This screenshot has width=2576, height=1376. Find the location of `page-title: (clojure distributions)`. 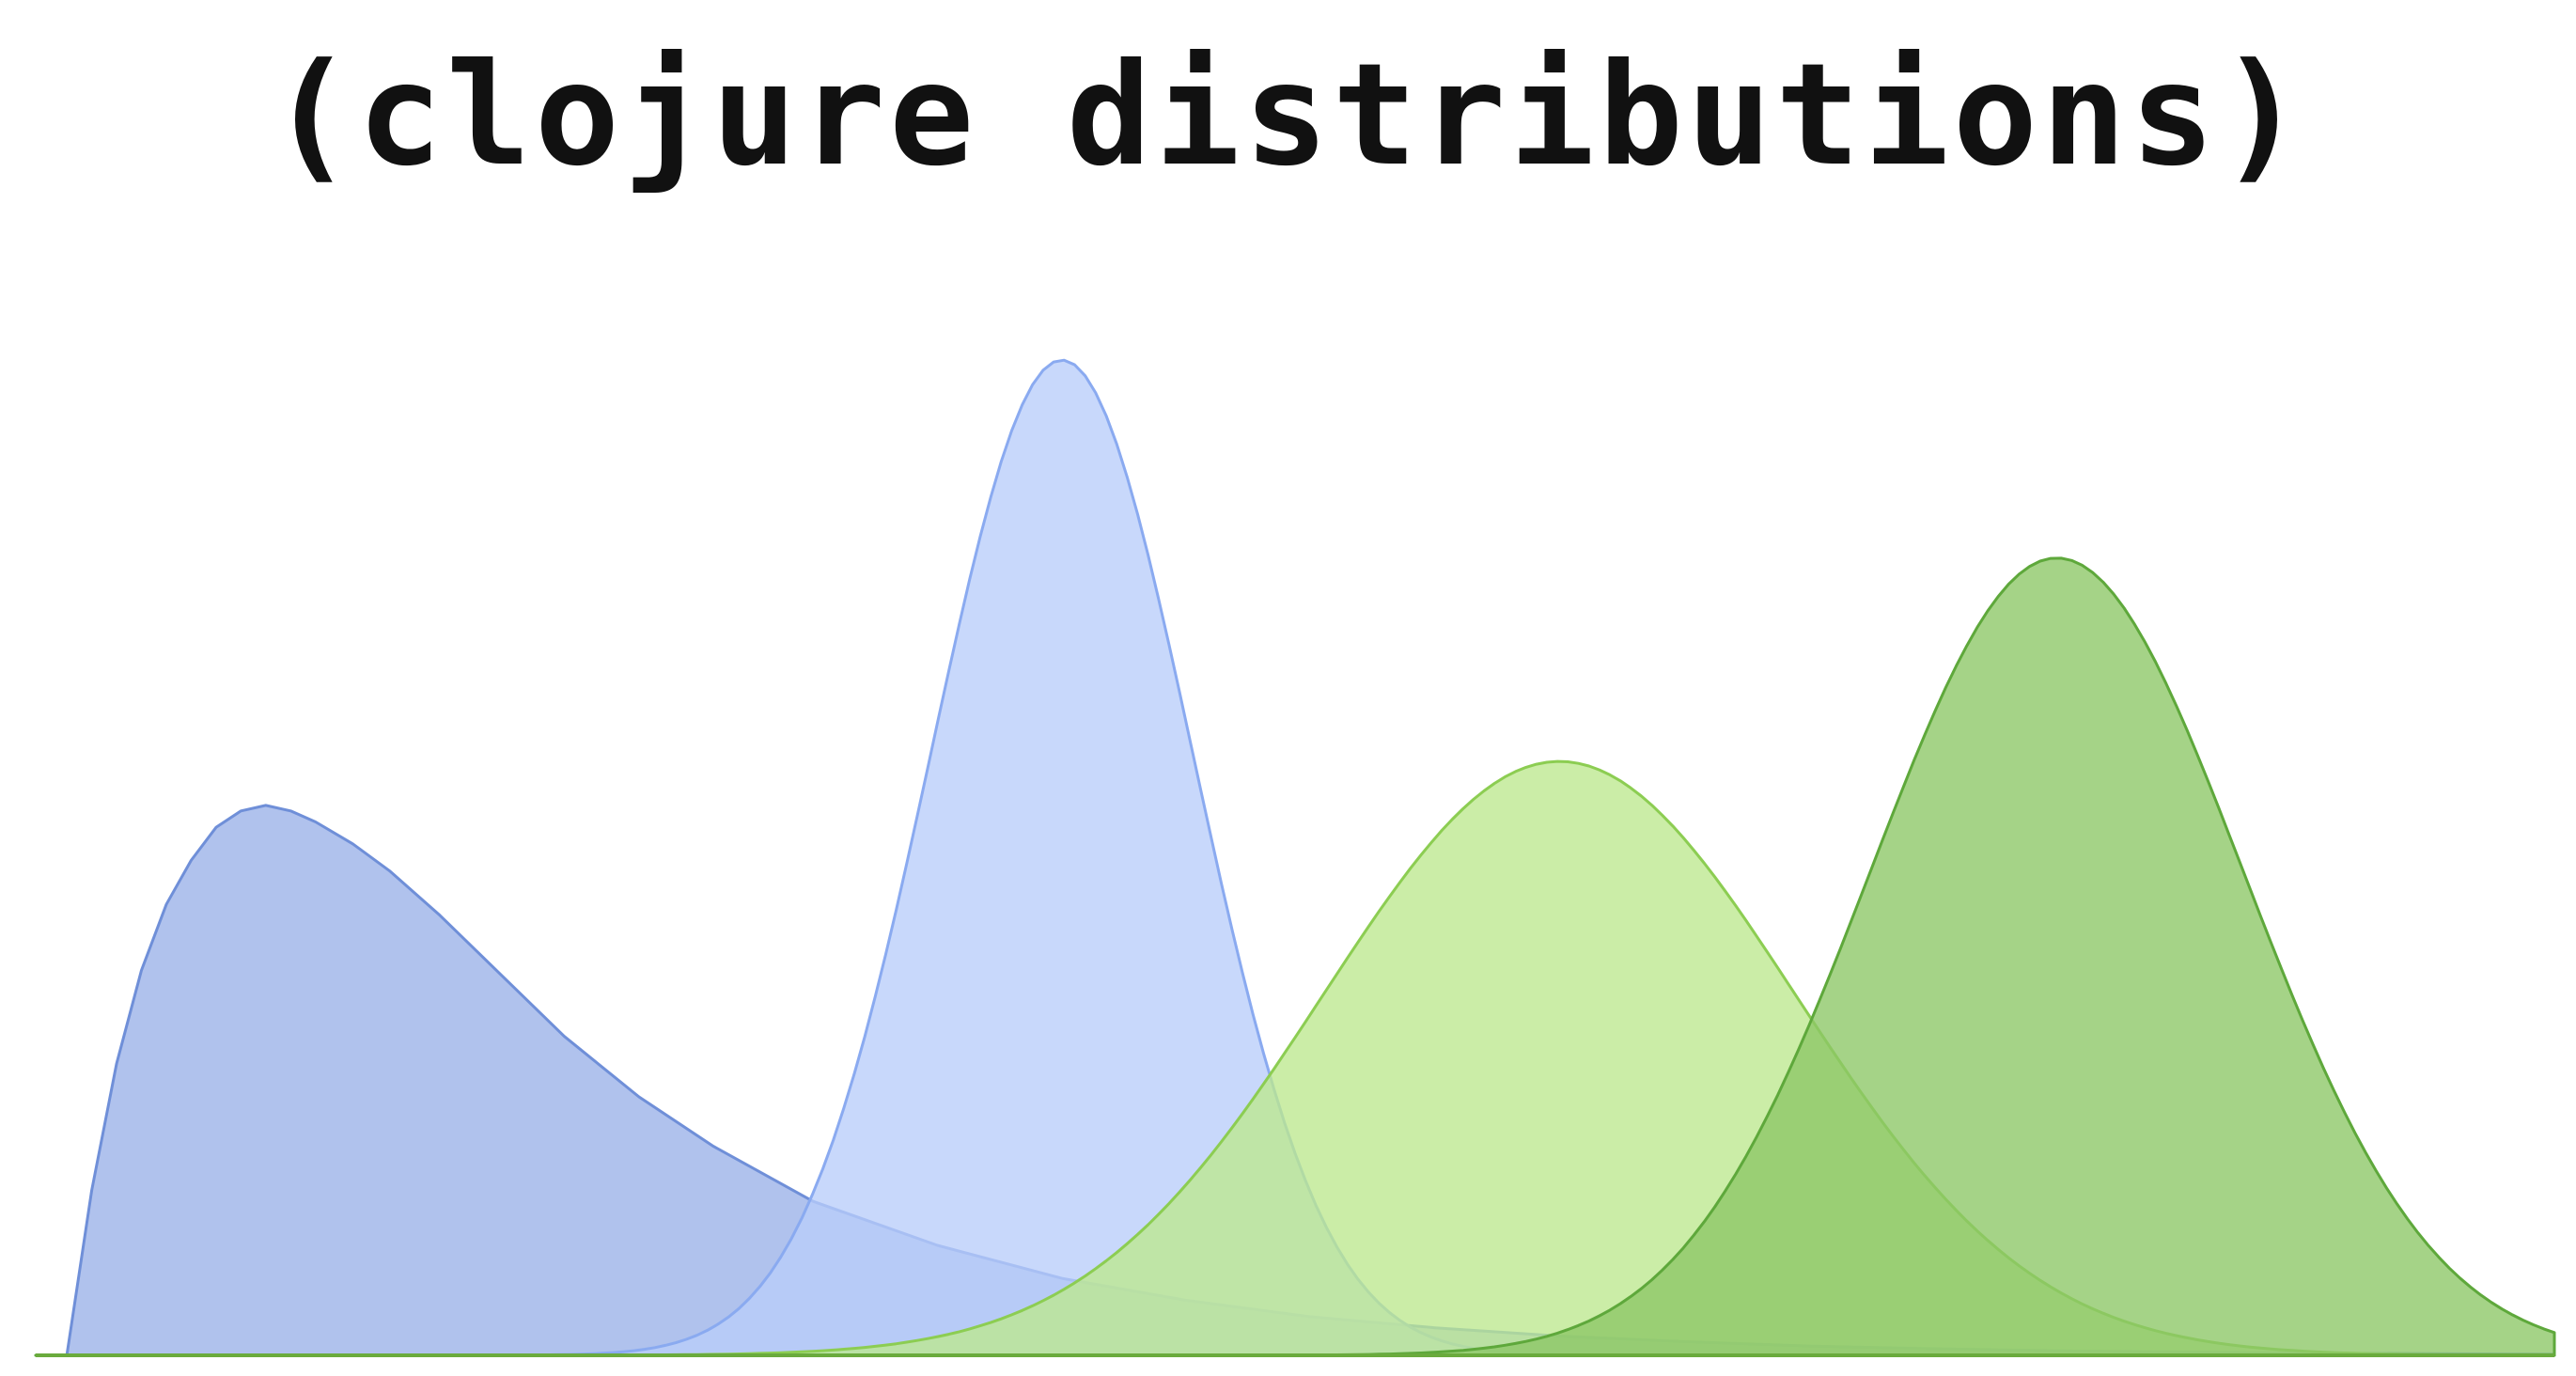

page-title: (clojure distributions) is located at coordinates (1288, 115).